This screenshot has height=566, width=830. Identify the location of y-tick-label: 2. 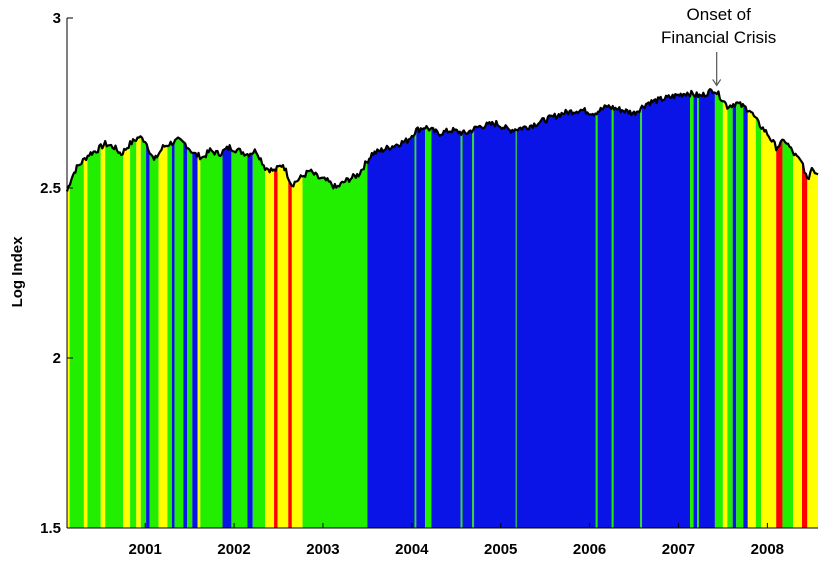
(57, 358).